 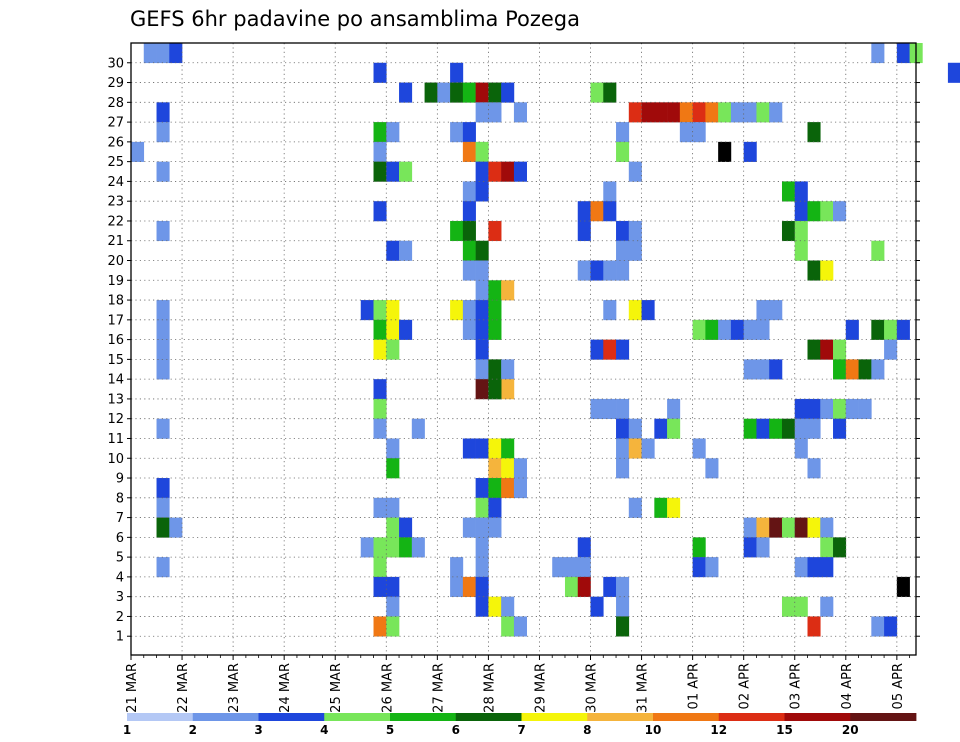 What do you see at coordinates (127, 730) in the screenshot?
I see `colorbar-label: 1` at bounding box center [127, 730].